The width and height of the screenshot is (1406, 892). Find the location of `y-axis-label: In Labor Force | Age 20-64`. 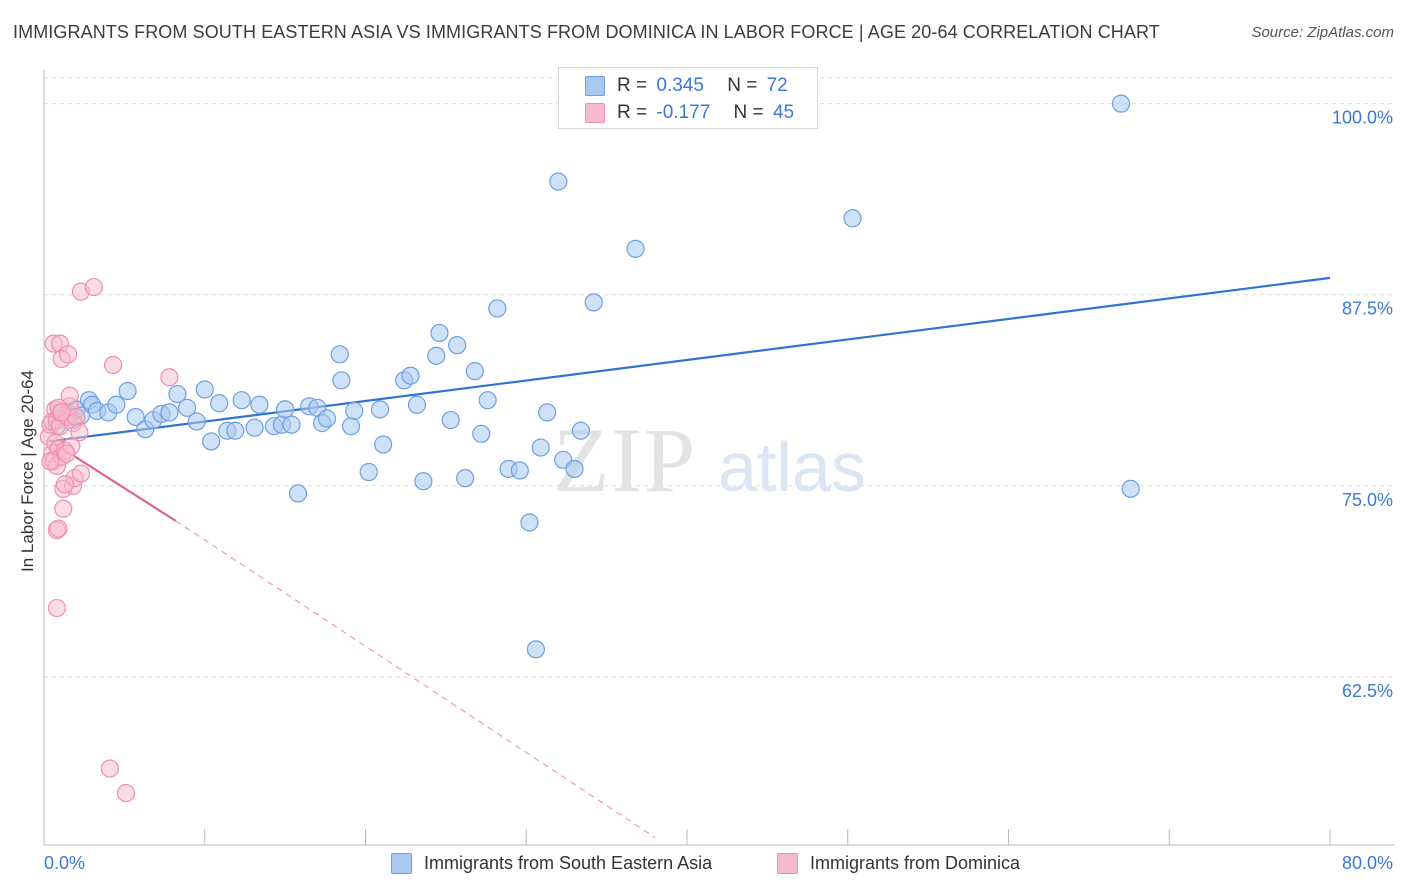

y-axis-label: In Labor Force | Age 20-64 is located at coordinates (27, 471).